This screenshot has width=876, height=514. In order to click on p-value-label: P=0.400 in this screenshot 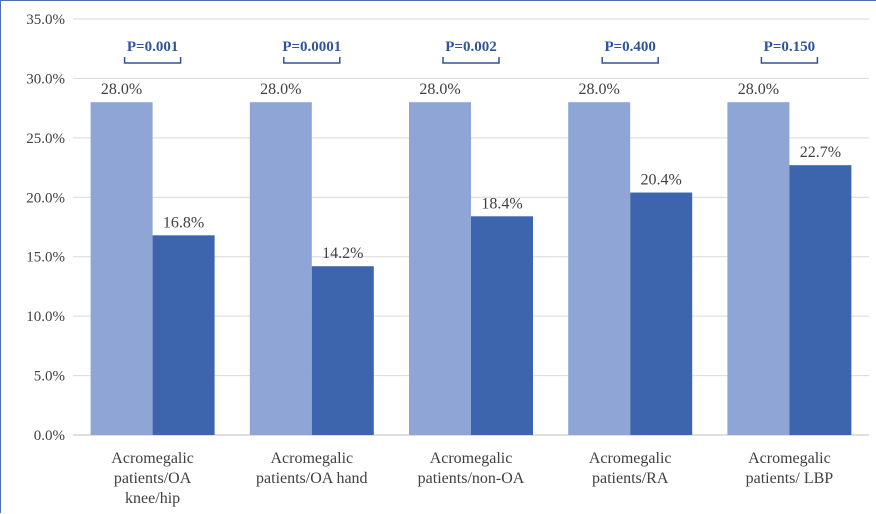, I will do `click(629, 47)`.